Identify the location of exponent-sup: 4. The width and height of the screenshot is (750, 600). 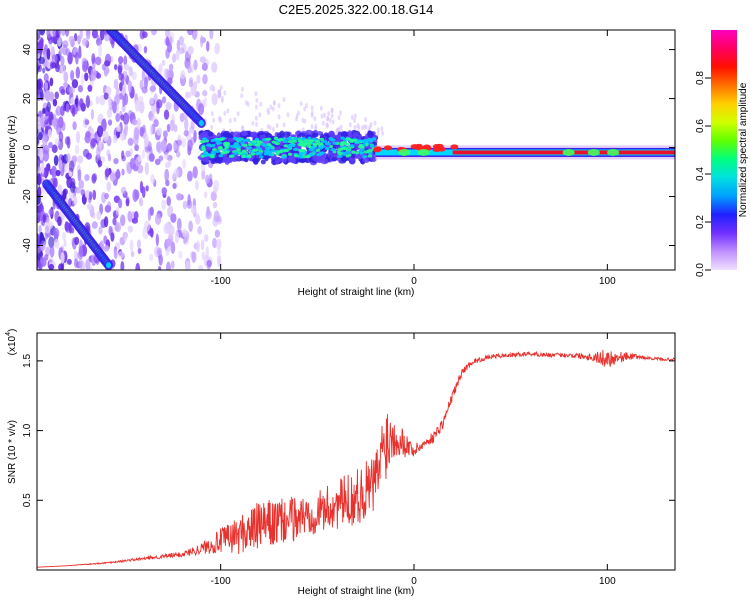
(8, 334).